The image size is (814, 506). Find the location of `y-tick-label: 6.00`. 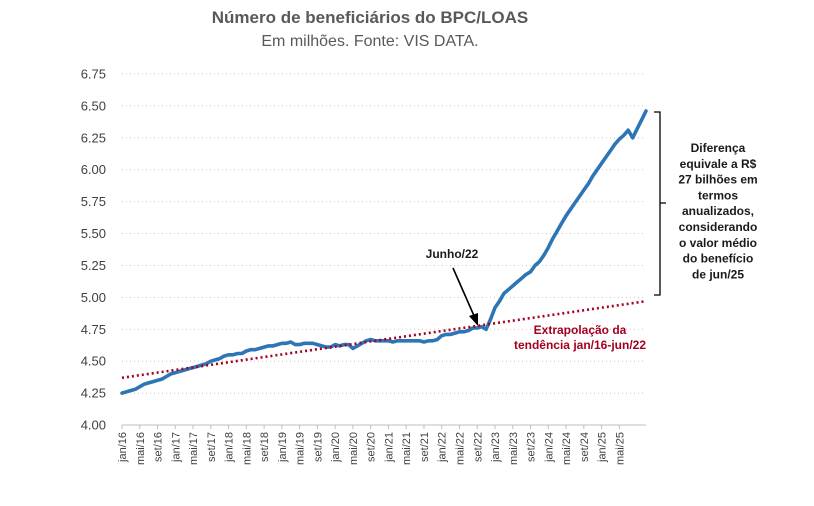

y-tick-label: 6.00 is located at coordinates (93, 169).